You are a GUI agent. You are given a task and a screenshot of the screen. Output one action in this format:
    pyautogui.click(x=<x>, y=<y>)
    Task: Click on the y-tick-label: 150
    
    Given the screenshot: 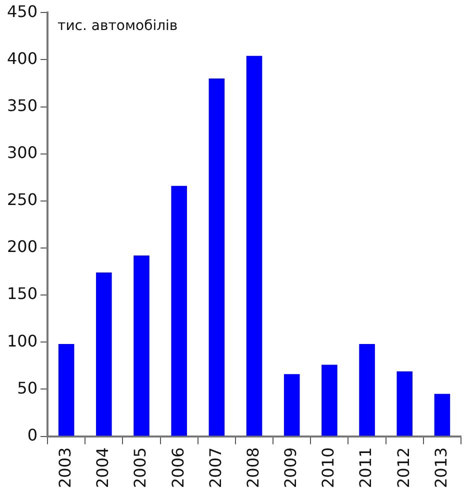 What is the action you would take?
    pyautogui.click(x=22, y=294)
    